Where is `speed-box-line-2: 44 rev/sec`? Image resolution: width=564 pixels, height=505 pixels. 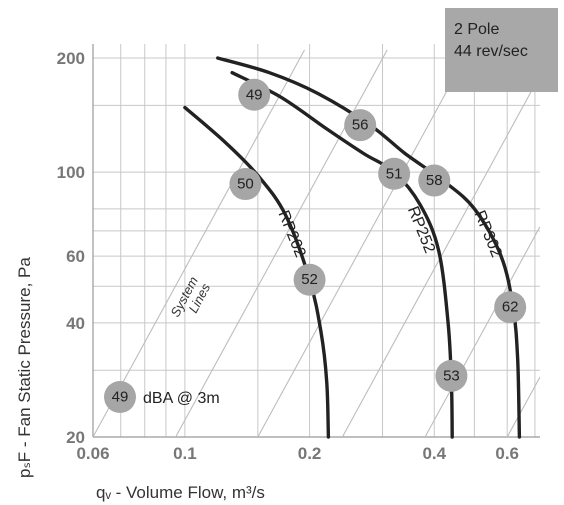 speed-box-line-2: 44 rev/sec is located at coordinates (491, 51).